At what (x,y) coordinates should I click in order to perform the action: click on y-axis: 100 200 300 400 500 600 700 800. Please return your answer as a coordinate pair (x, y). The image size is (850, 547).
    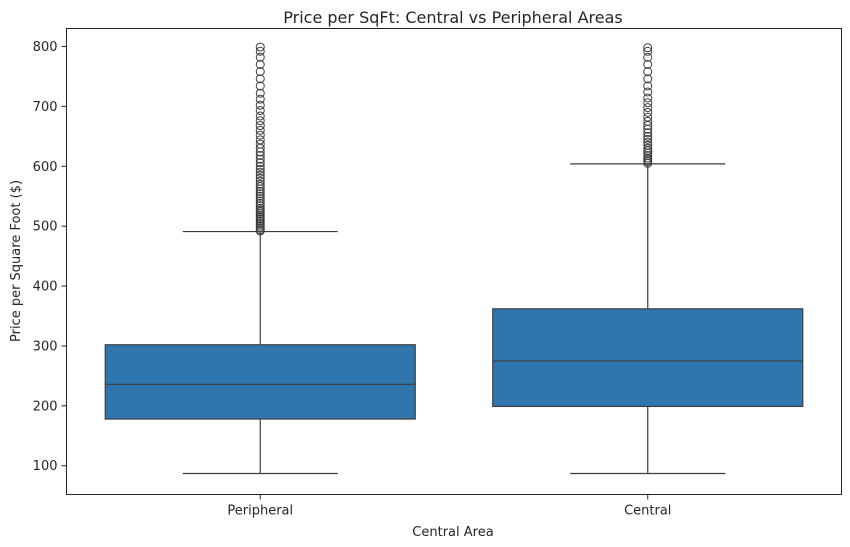
    Looking at the image, I should click on (50, 257).